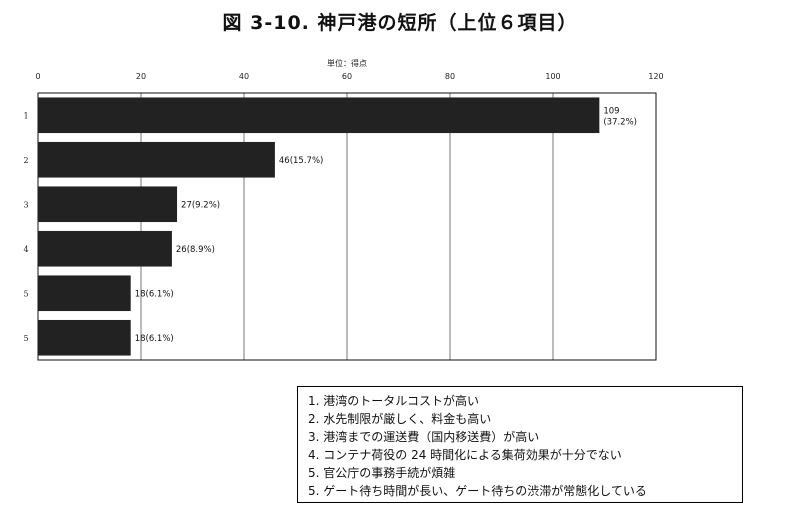  What do you see at coordinates (301, 161) in the screenshot?
I see `data-label: 46(15.7%)` at bounding box center [301, 161].